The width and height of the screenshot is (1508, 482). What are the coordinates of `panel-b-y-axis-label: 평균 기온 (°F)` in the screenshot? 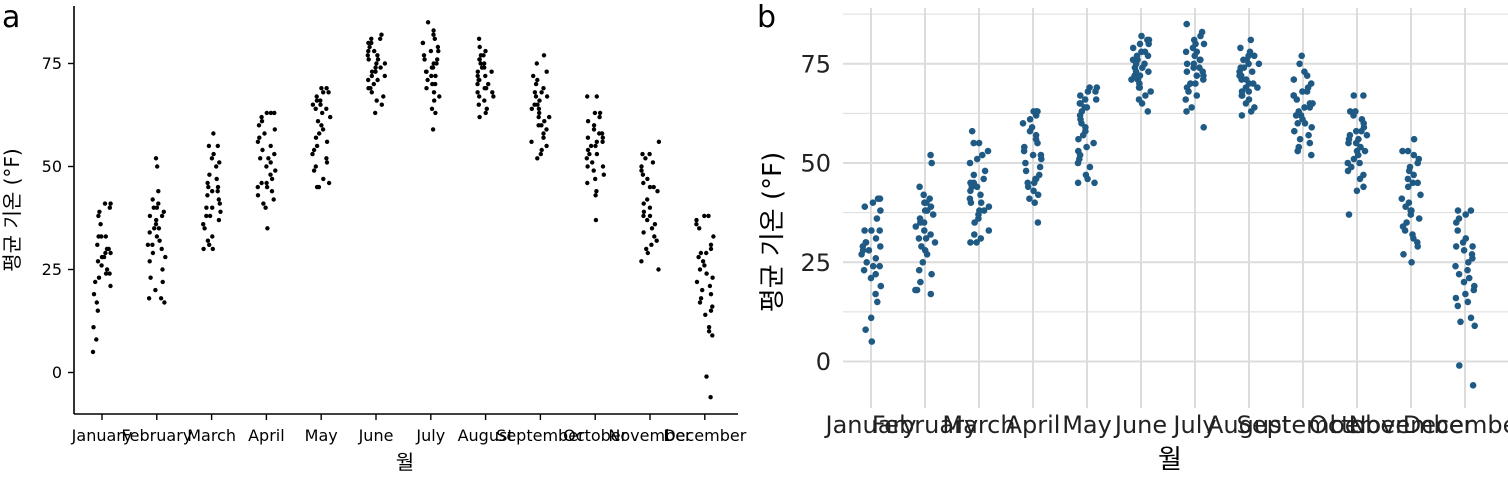 It's located at (773, 232).